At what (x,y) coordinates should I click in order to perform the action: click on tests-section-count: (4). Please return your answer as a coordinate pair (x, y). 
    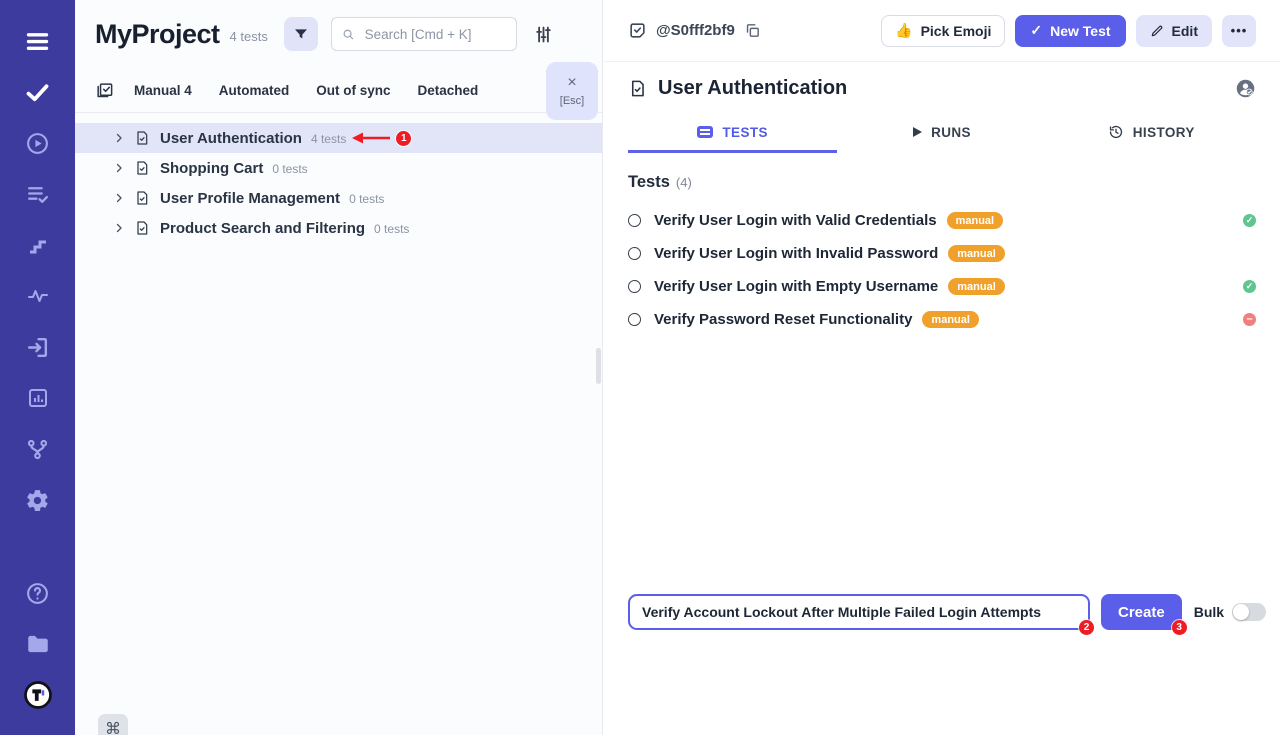
    Looking at the image, I should click on (683, 182).